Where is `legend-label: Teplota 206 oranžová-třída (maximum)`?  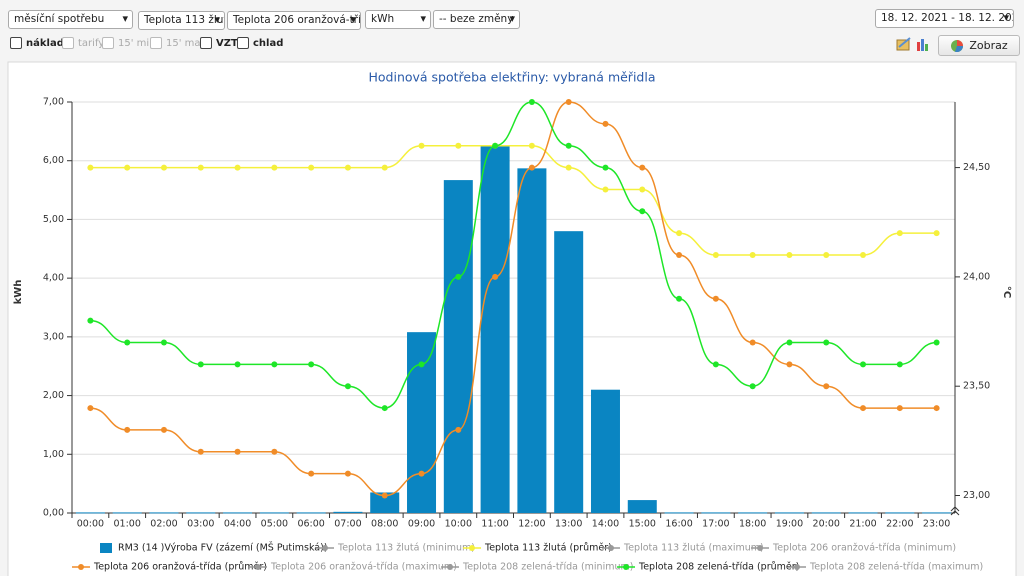 legend-label: Teplota 206 oranžová-třída (maximum) is located at coordinates (363, 567).